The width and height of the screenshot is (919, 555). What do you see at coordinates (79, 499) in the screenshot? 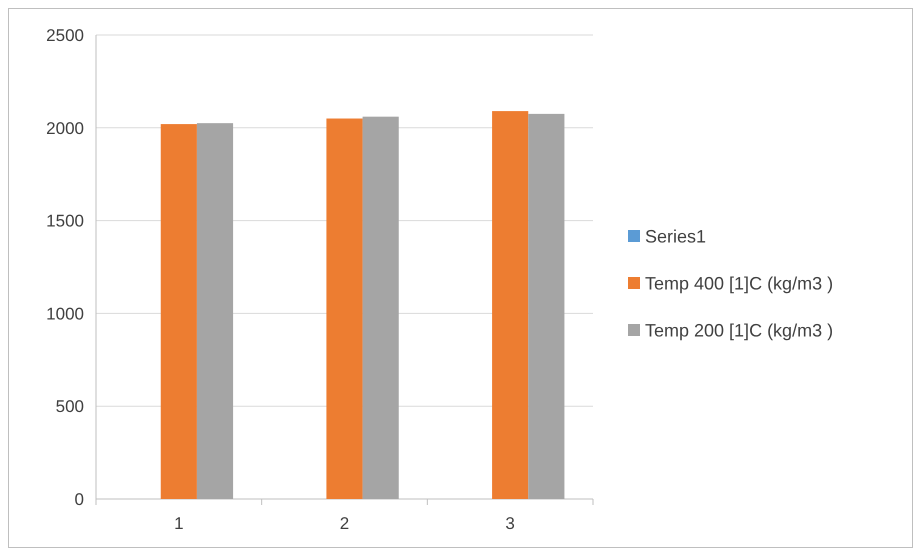
I see `y-tick-label: 0` at bounding box center [79, 499].